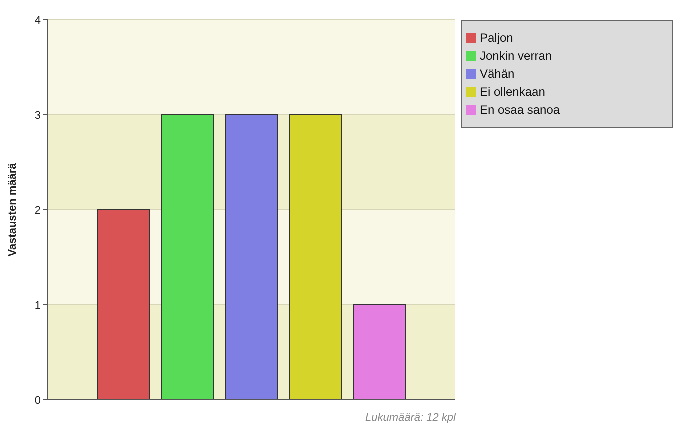 This screenshot has height=432, width=675. Describe the element at coordinates (520, 110) in the screenshot. I see `legend-label: En osaa sanoa` at that location.